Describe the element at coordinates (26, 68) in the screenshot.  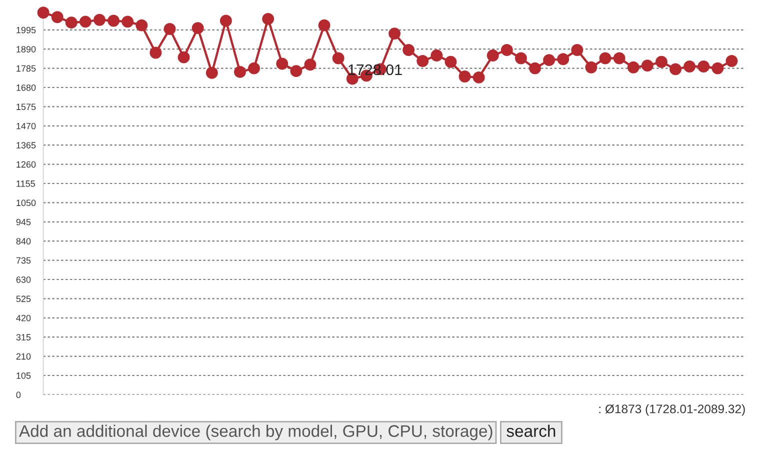
I see `y-tick-label: 1785` at that location.